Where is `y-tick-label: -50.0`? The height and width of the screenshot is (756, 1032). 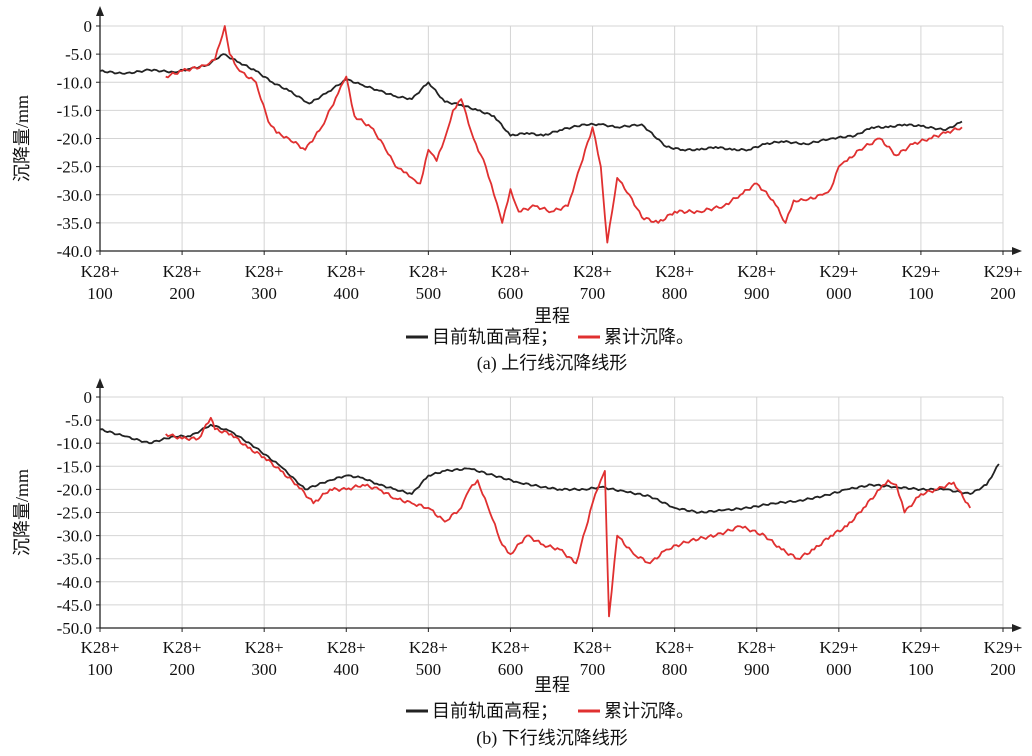
y-tick-label: -50.0 is located at coordinates (74, 628).